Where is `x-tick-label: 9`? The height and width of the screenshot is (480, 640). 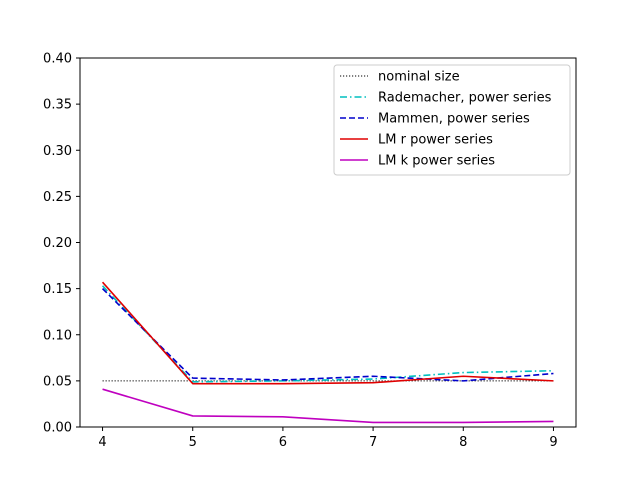
x-tick-label: 9 is located at coordinates (553, 442).